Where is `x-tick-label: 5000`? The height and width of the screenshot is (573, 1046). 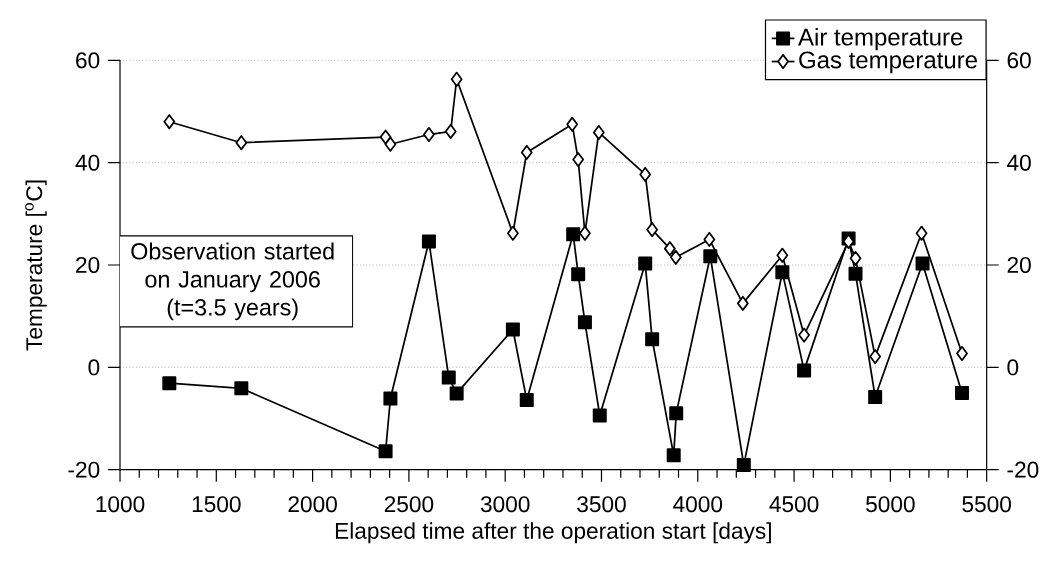
x-tick-label: 5000 is located at coordinates (890, 504).